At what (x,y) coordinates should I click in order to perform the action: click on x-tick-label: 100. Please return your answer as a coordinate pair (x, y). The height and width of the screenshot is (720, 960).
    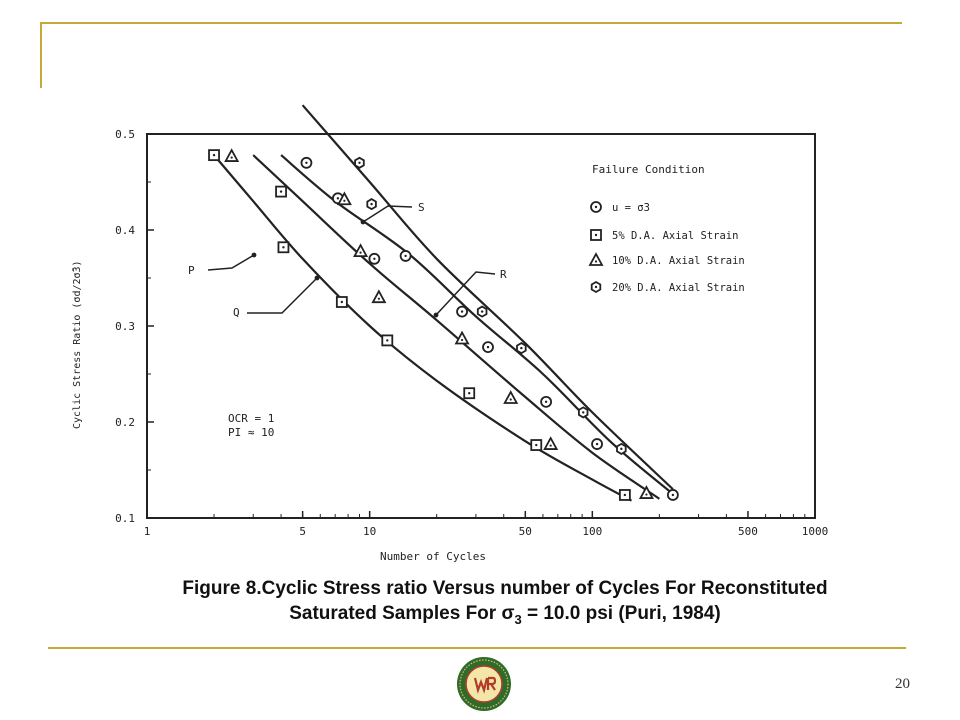
    Looking at the image, I should click on (592, 531).